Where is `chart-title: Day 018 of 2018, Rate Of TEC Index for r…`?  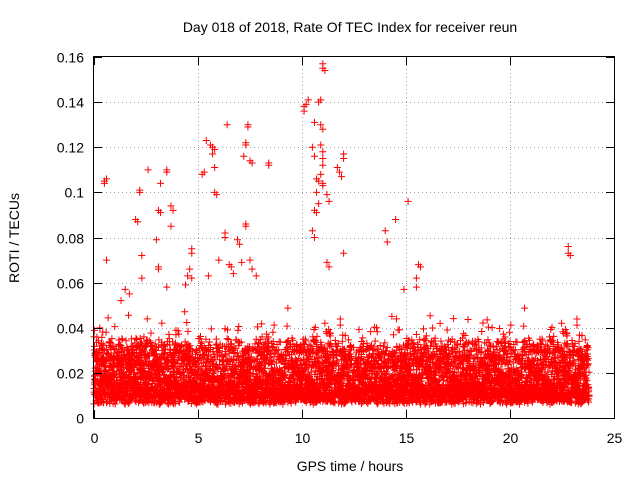
chart-title: Day 018 of 2018, Rate Of TEC Index for r… is located at coordinates (350, 27).